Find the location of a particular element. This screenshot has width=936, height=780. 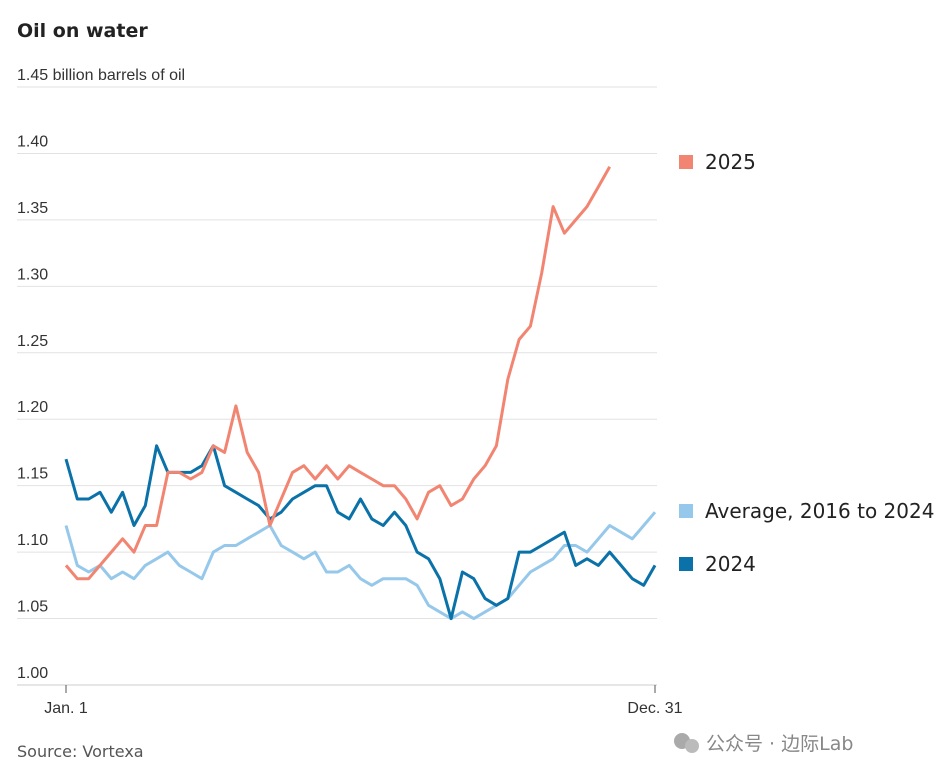

legend-label: 2025 is located at coordinates (730, 162).